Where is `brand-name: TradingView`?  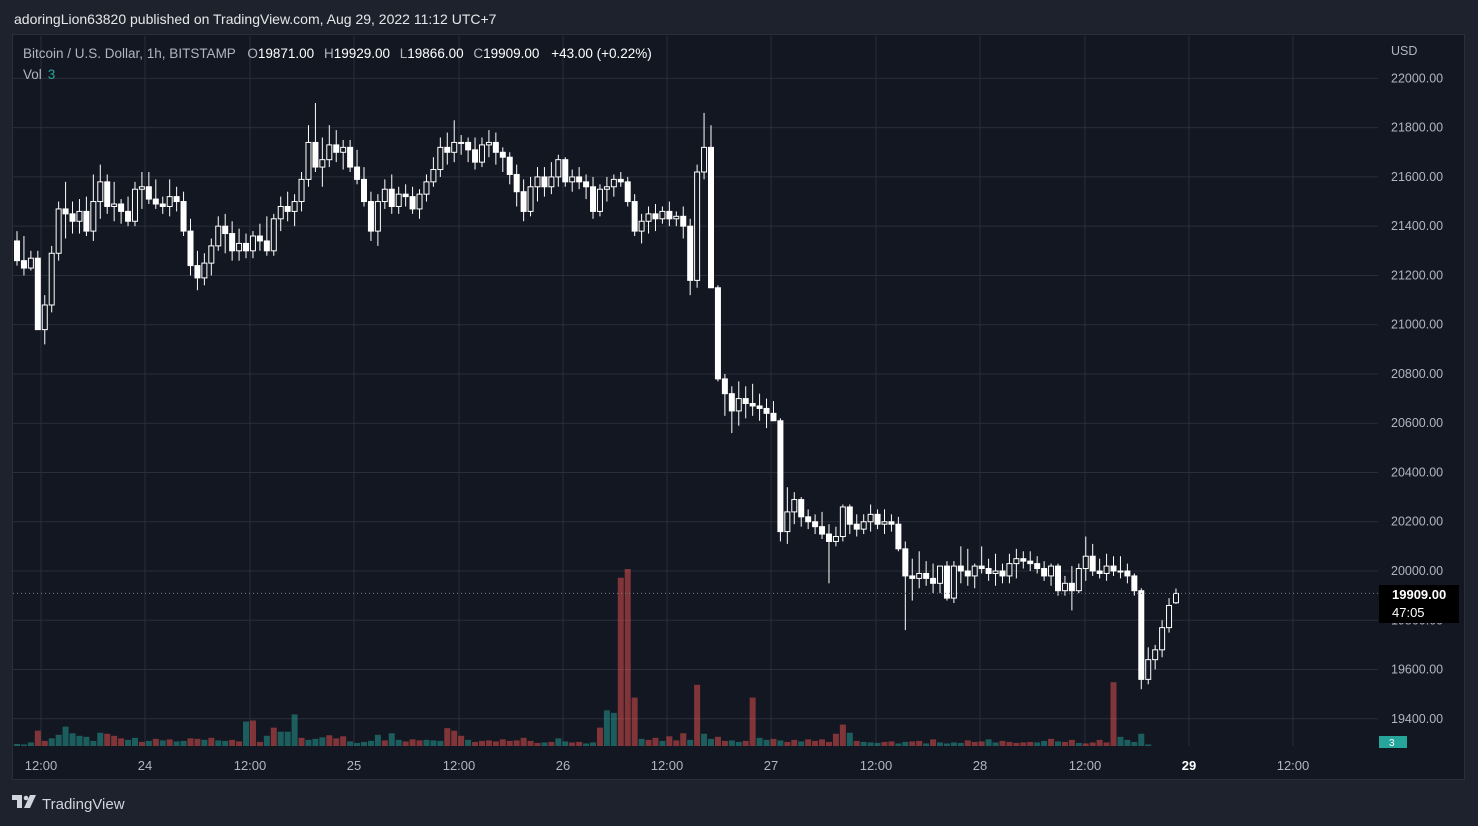 brand-name: TradingView is located at coordinates (83, 804).